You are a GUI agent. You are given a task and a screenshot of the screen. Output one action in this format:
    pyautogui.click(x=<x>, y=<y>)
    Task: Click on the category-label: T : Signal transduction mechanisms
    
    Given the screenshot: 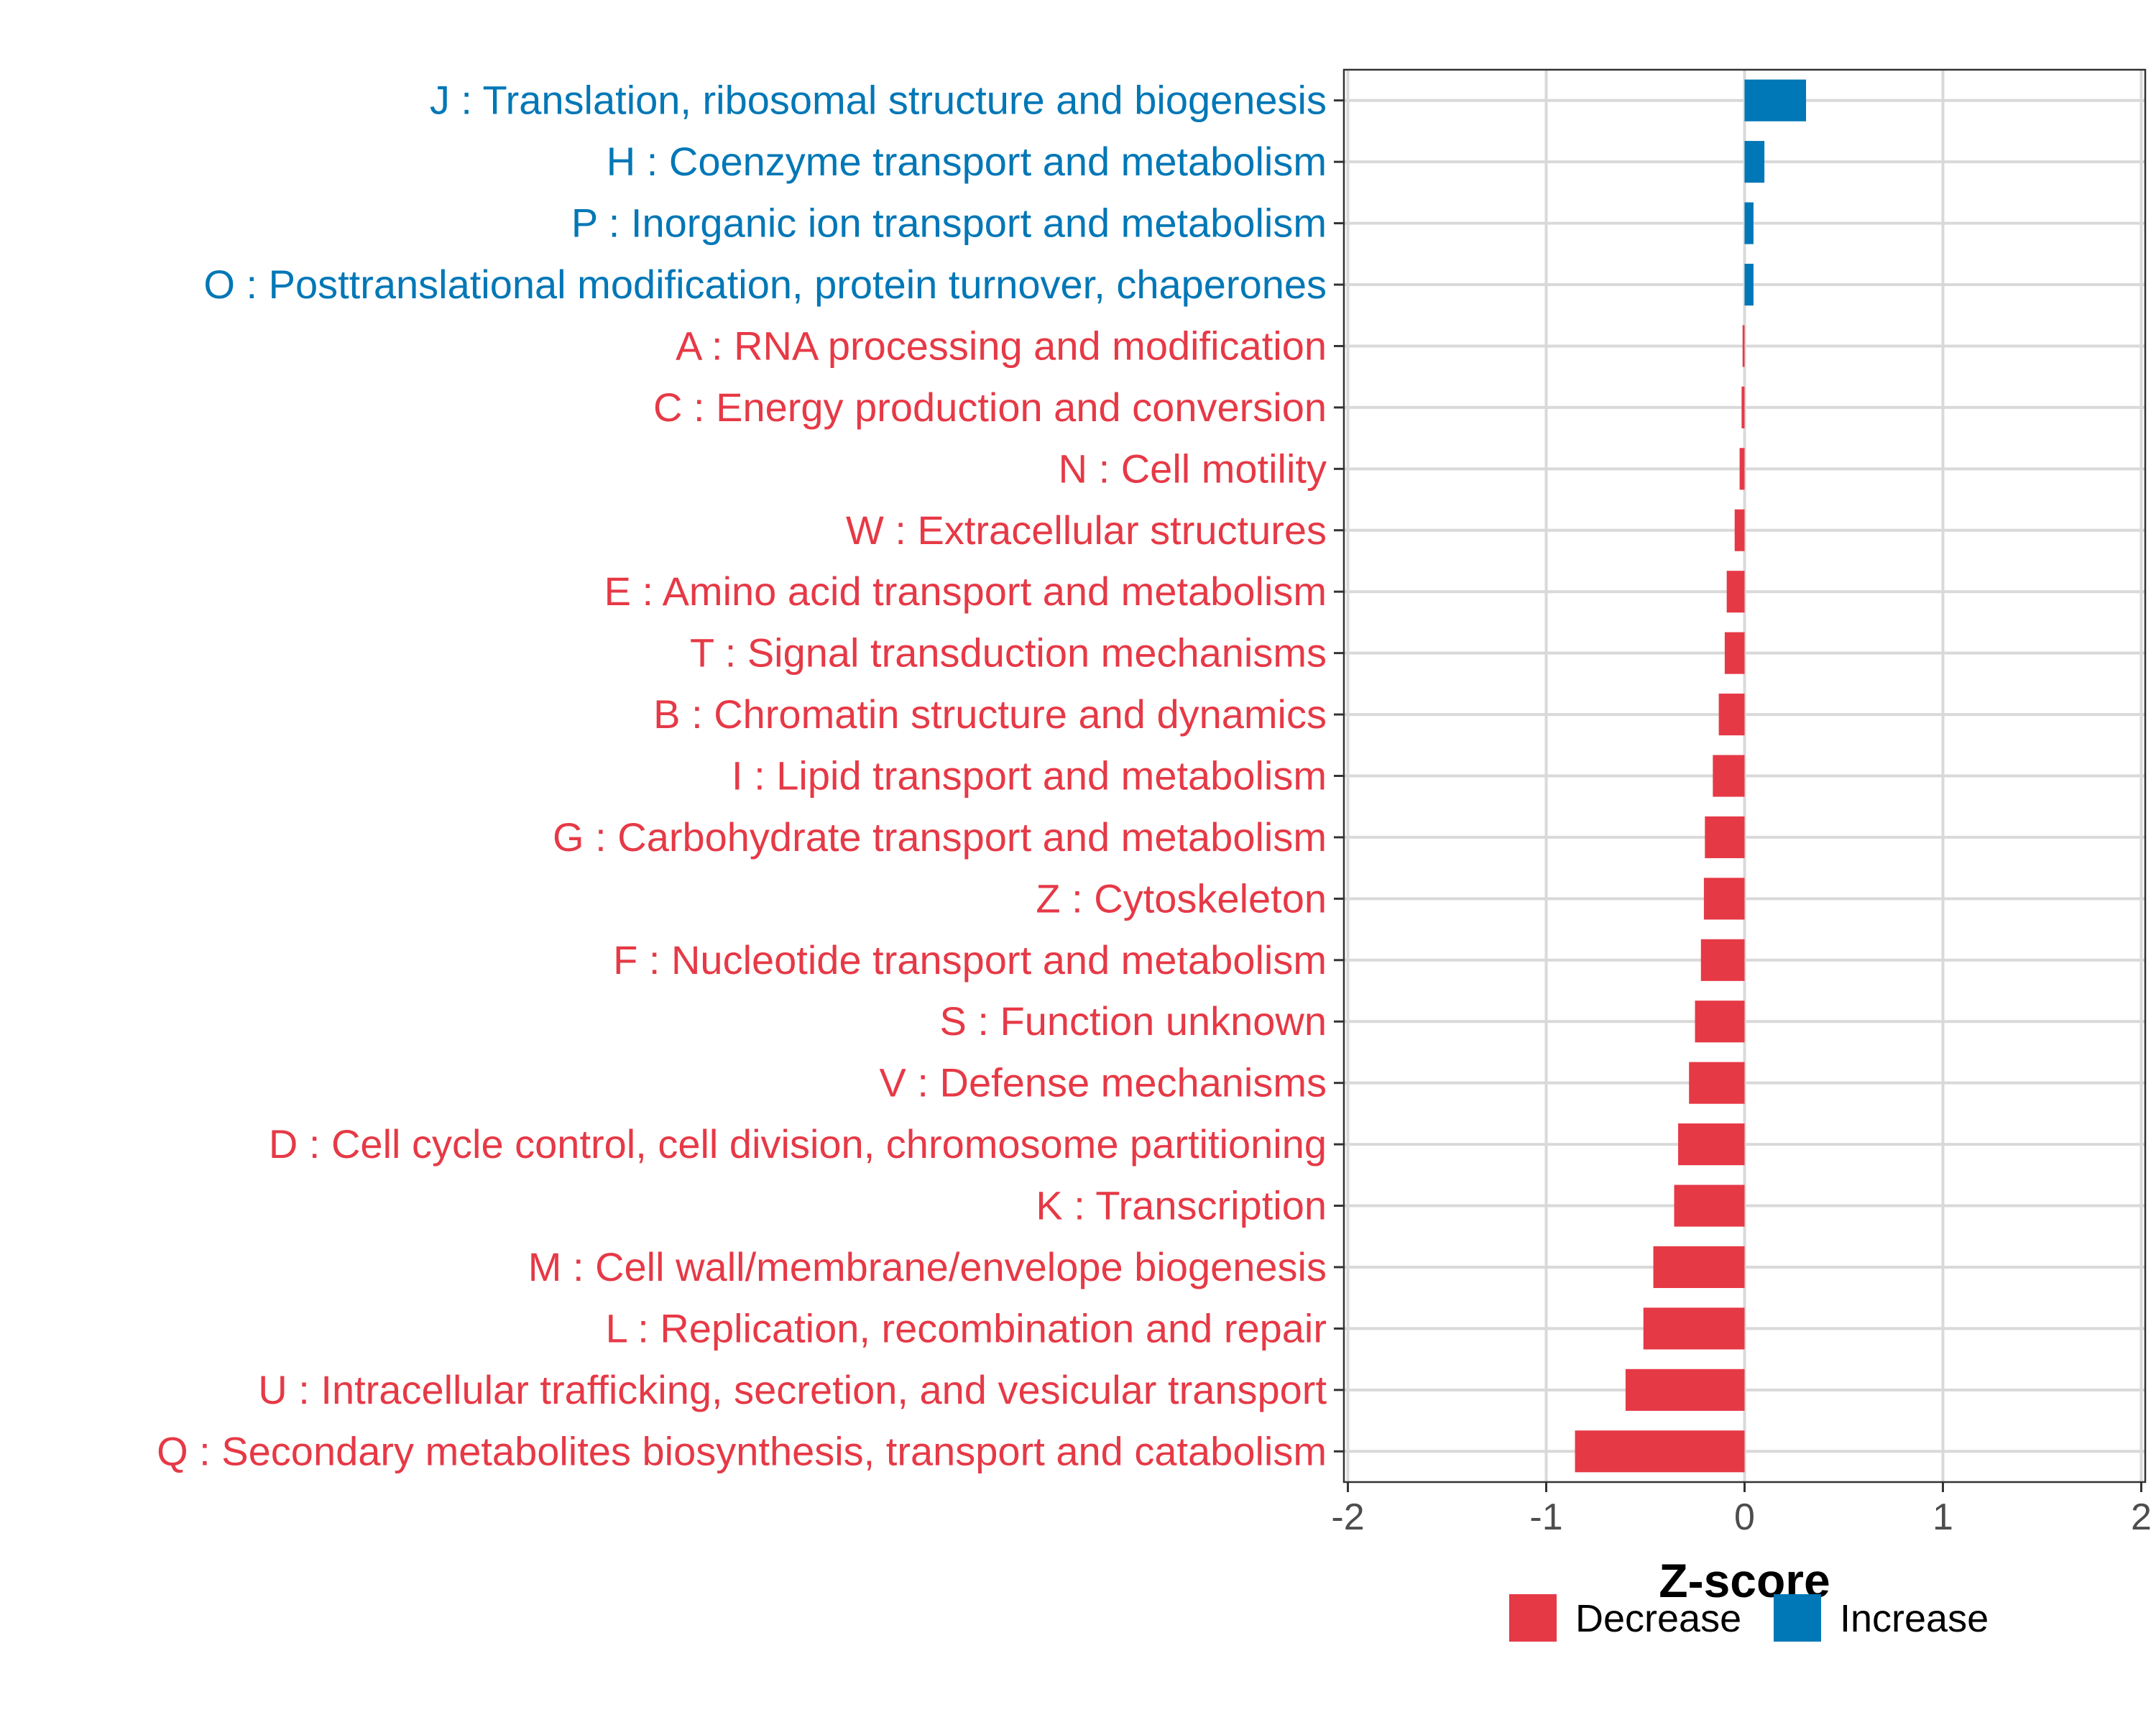 What is the action you would take?
    pyautogui.click(x=1008, y=653)
    